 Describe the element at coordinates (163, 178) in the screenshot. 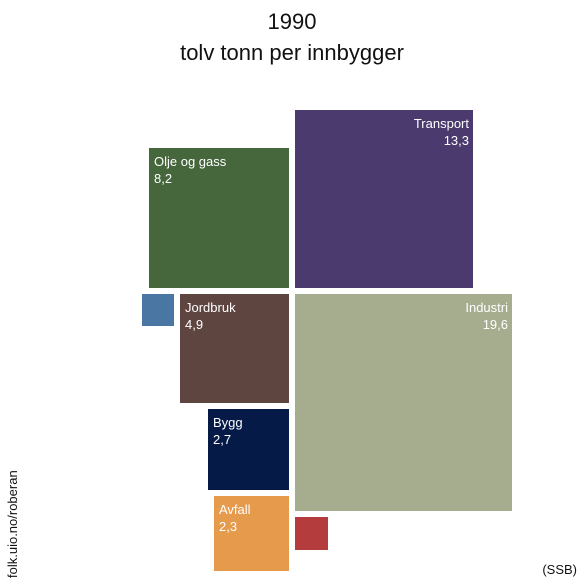

I see `sector-value-label: 8,2` at that location.